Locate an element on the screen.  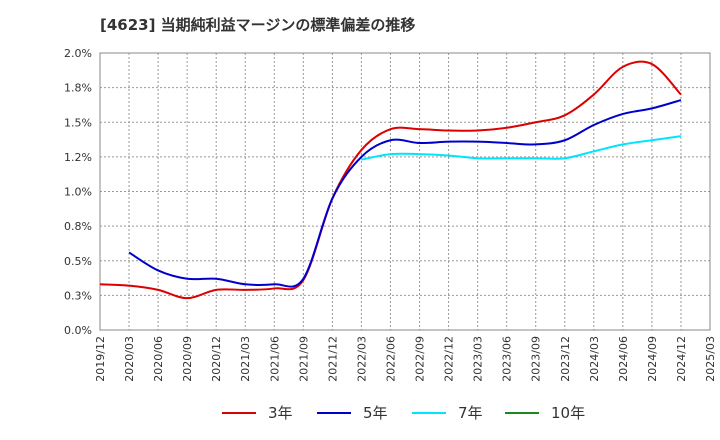
x-tick-label: 2022/09 is located at coordinates (420, 359).